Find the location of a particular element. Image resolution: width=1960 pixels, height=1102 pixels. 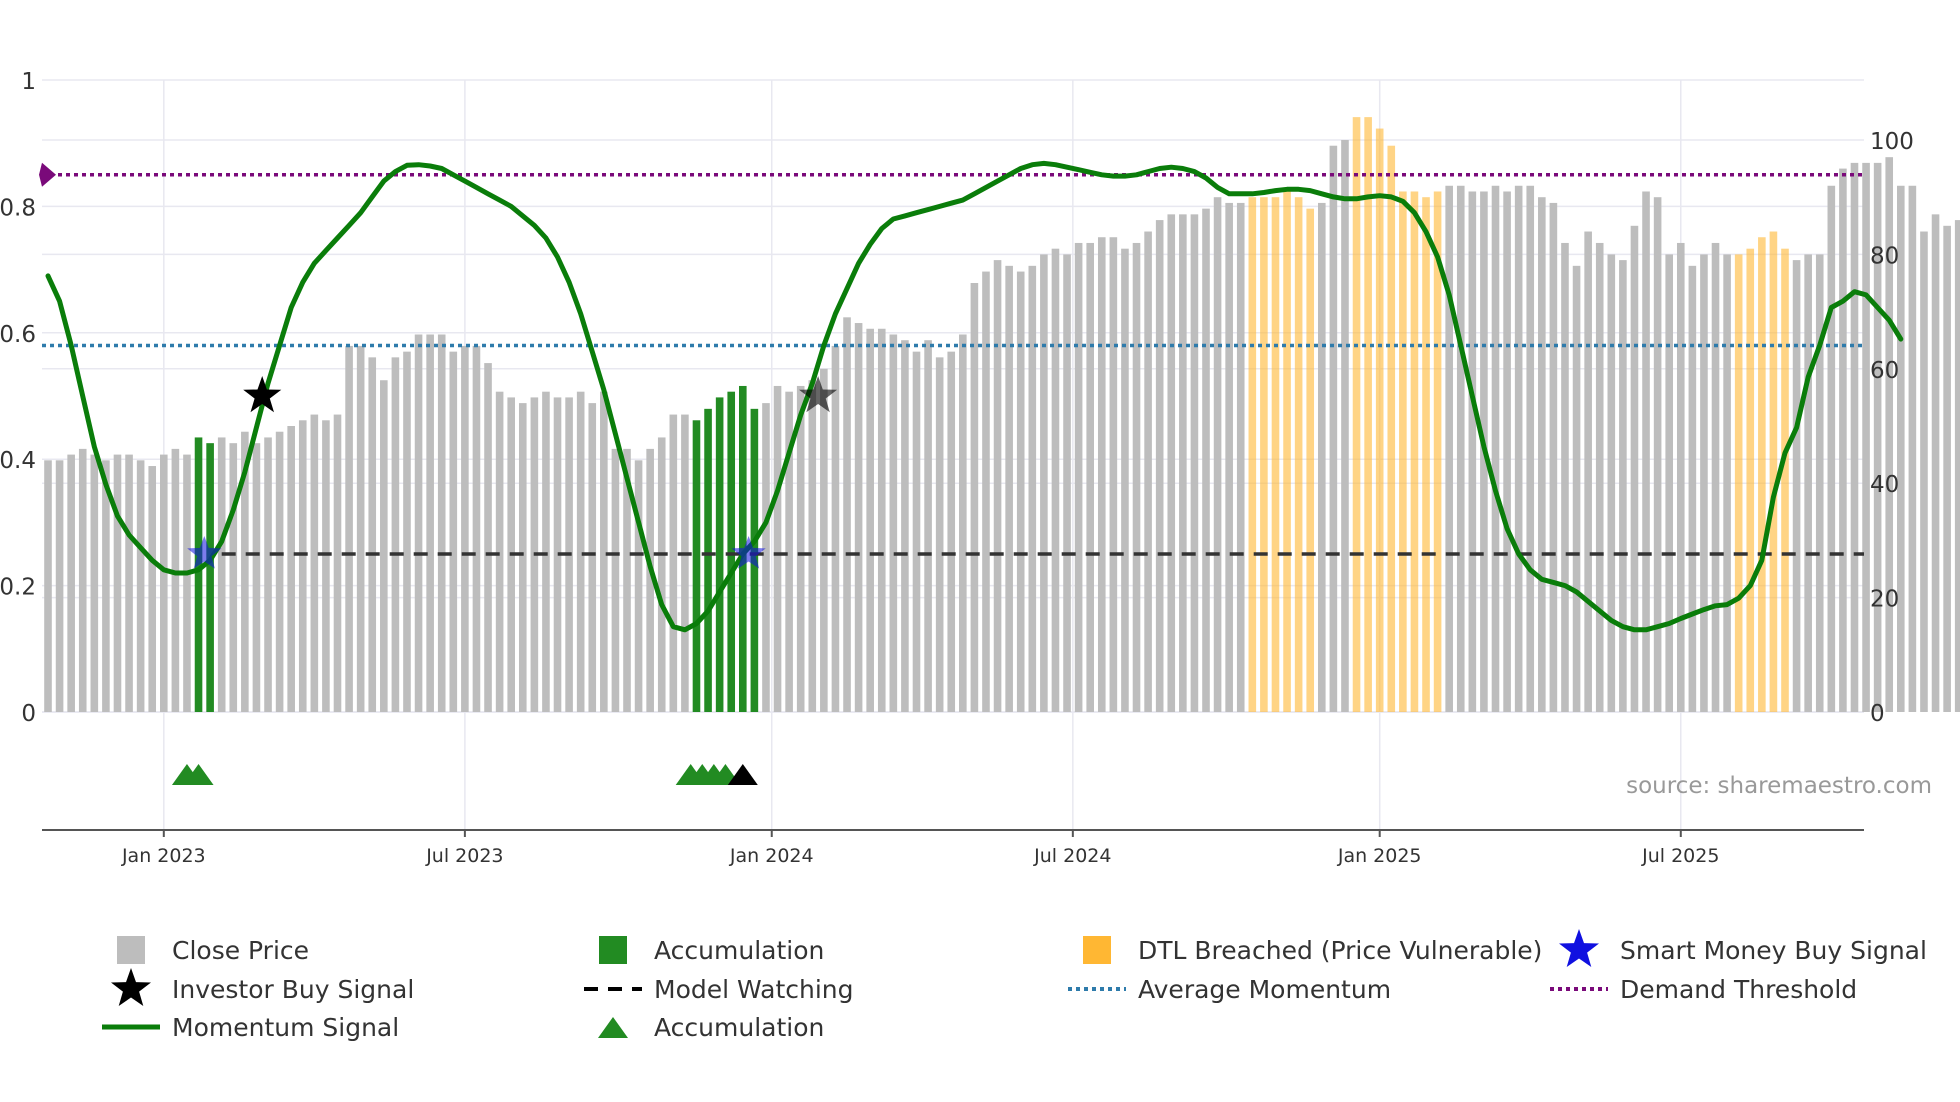

right-tick-label: 20 is located at coordinates (1884, 600).